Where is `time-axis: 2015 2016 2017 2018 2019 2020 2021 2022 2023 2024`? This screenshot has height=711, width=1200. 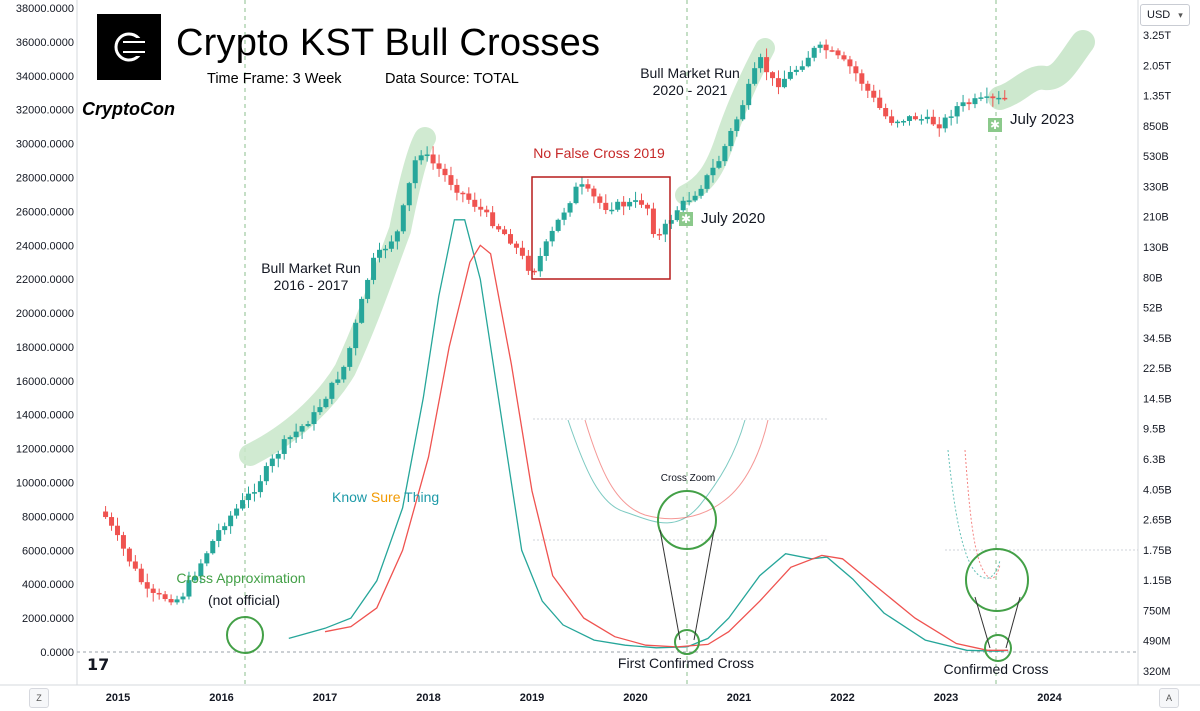
time-axis: 2015 2016 2017 2018 2019 2020 2021 2022 2023 2024 is located at coordinates (584, 698).